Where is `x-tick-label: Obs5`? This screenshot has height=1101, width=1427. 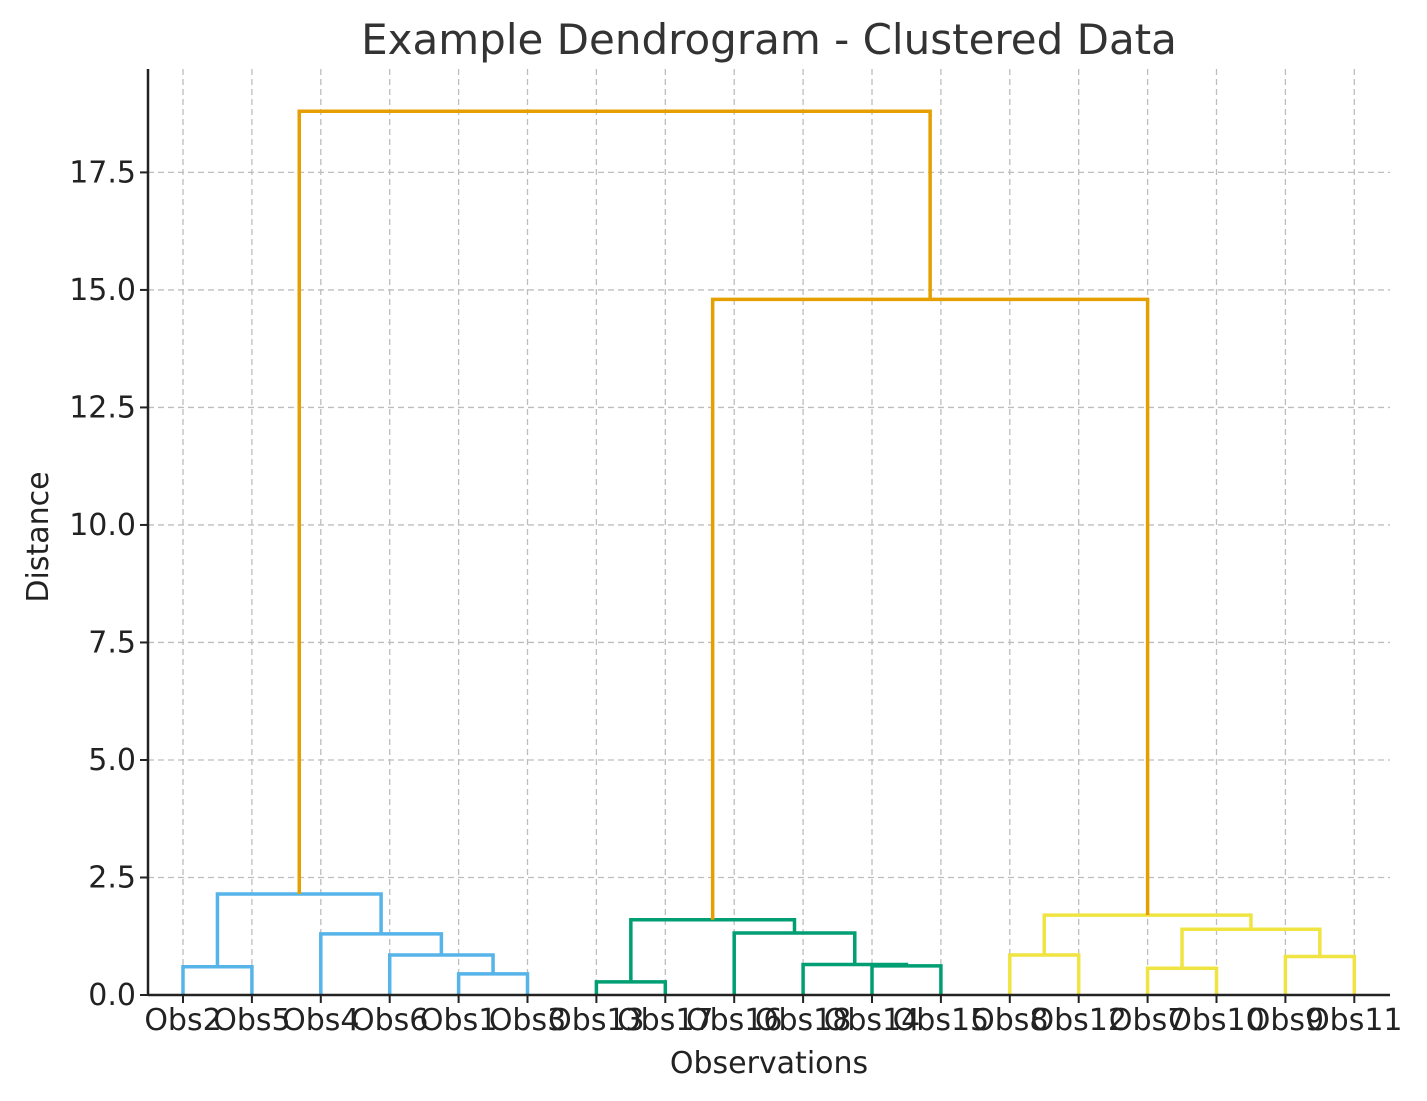 x-tick-label: Obs5 is located at coordinates (251, 1020).